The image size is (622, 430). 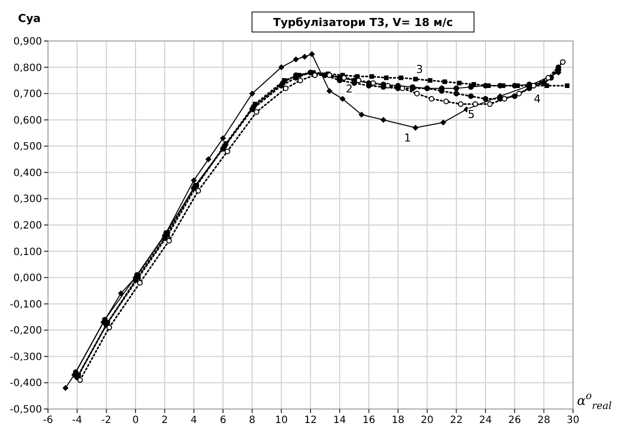 What do you see at coordinates (27, 278) in the screenshot?
I see `y-tick-label: 0,000` at bounding box center [27, 278].